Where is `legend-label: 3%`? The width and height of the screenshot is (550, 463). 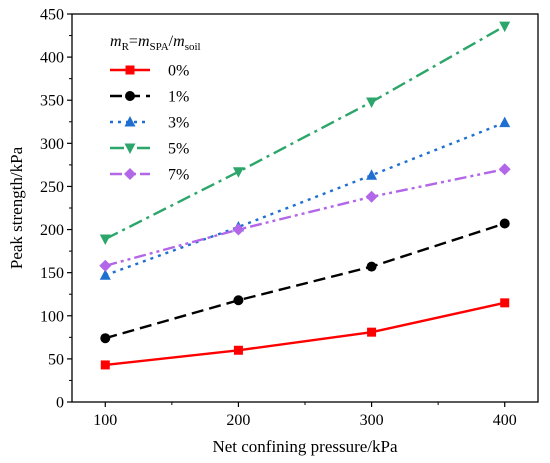
legend-label: 3% is located at coordinates (178, 123).